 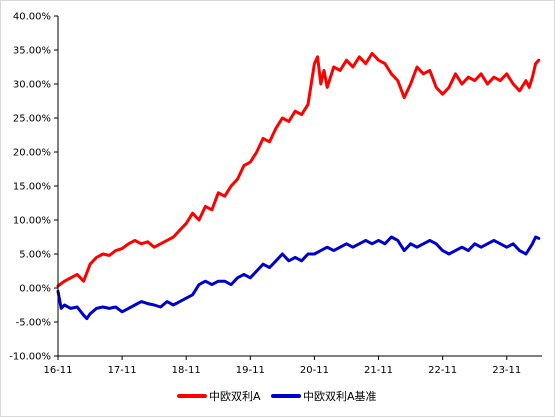 What do you see at coordinates (442, 370) in the screenshot?
I see `x-tick-label: 22-11` at bounding box center [442, 370].